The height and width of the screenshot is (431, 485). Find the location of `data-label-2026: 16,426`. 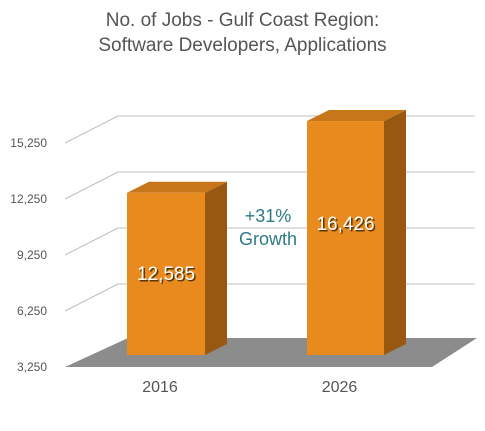

data-label-2026: 16,426 is located at coordinates (345, 224).